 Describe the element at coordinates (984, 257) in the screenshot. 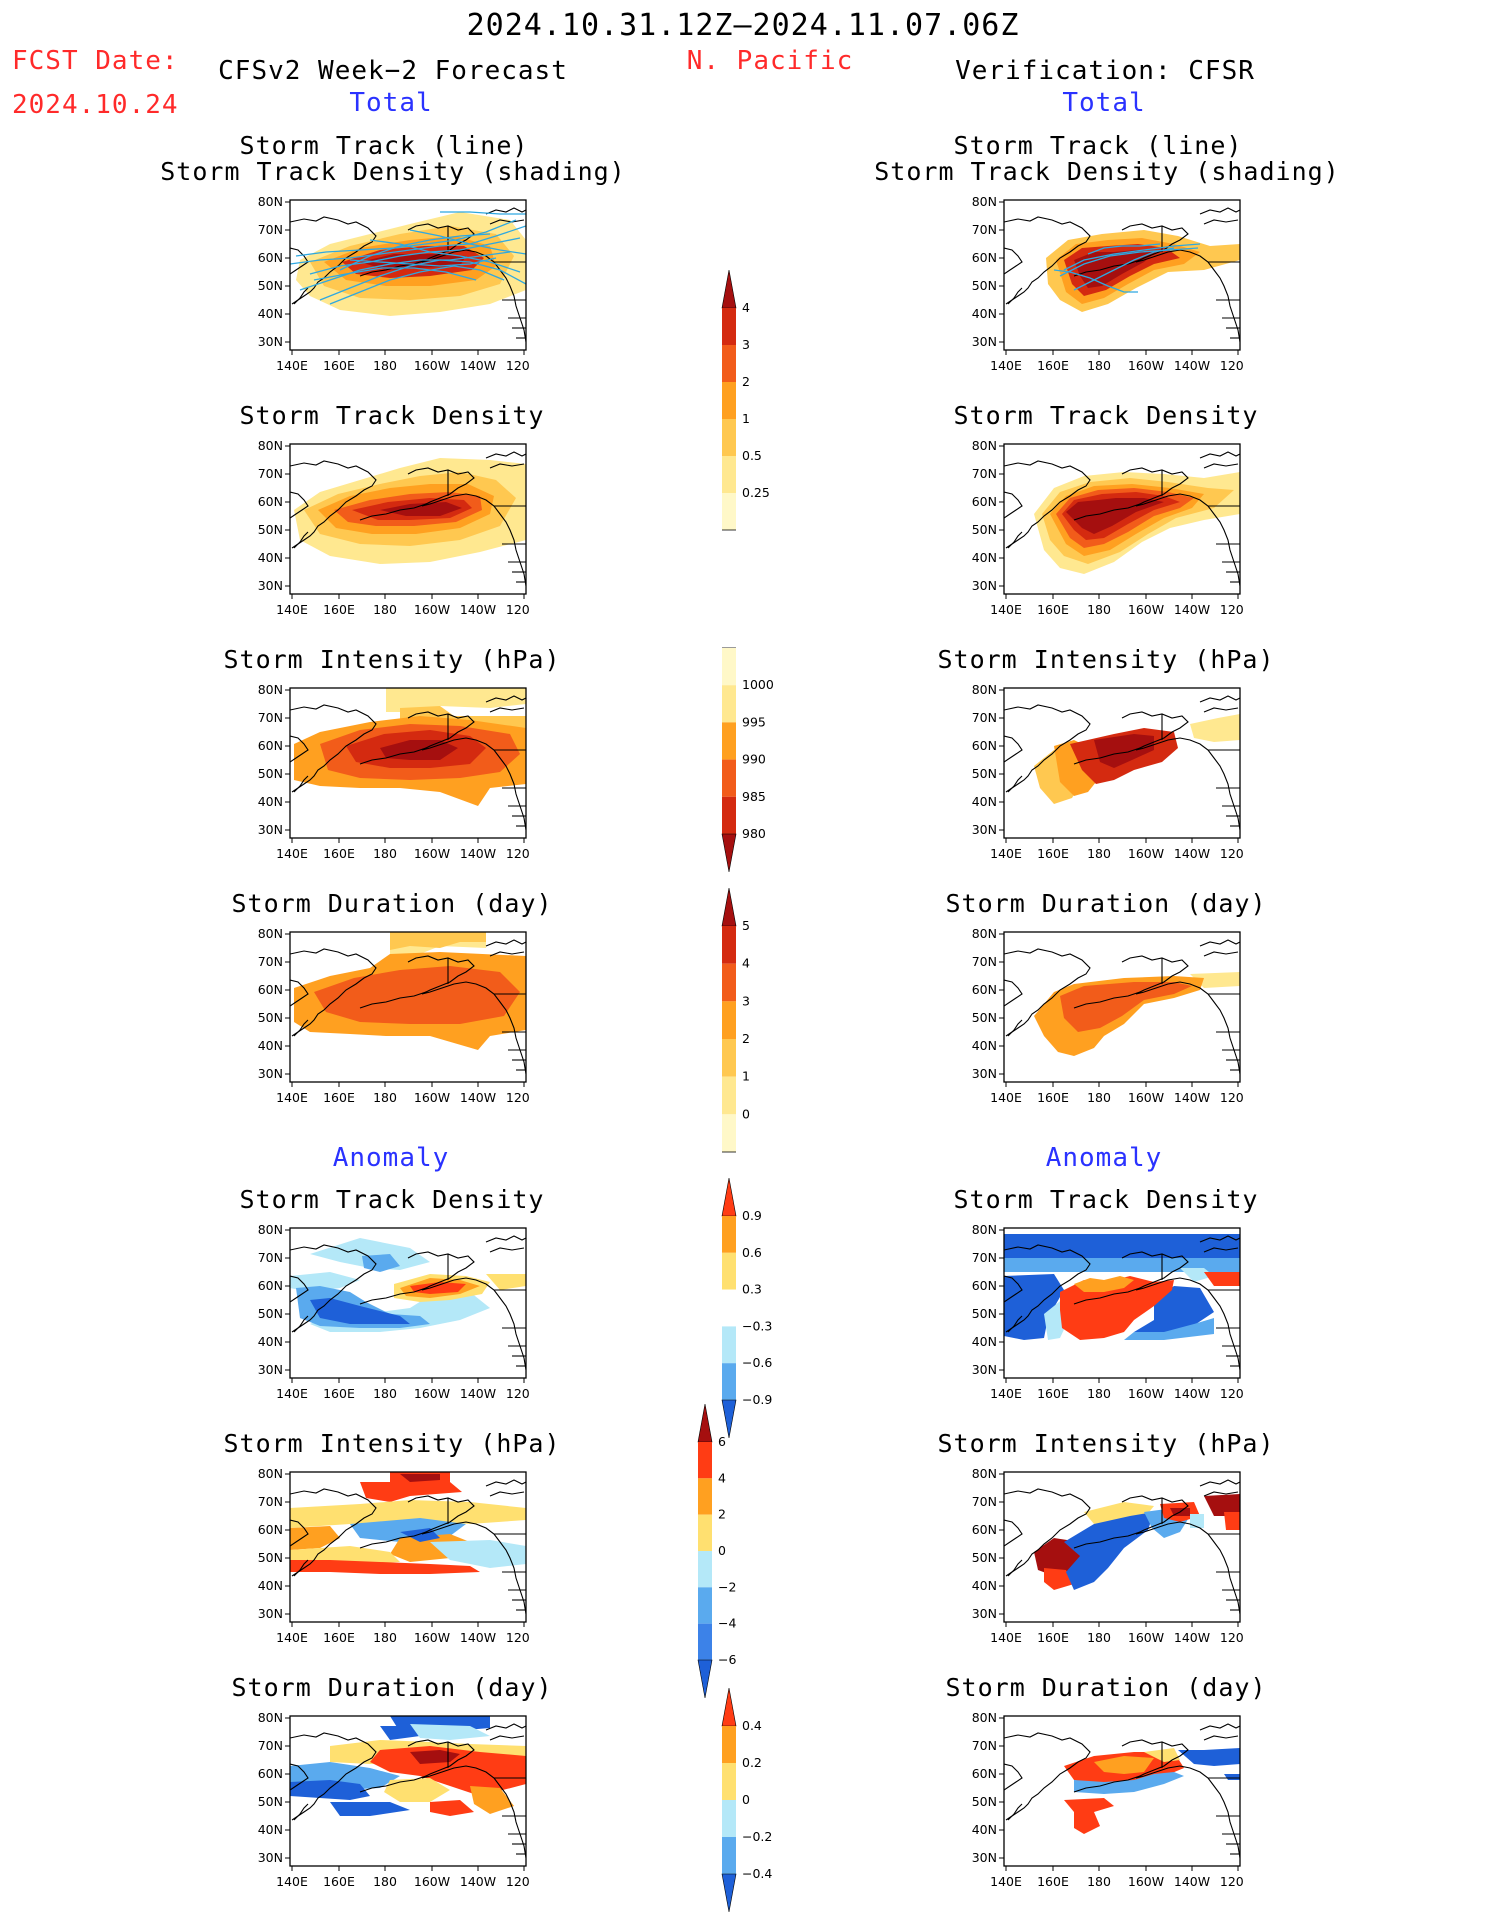

I see `lat-tick-label: 60N` at that location.